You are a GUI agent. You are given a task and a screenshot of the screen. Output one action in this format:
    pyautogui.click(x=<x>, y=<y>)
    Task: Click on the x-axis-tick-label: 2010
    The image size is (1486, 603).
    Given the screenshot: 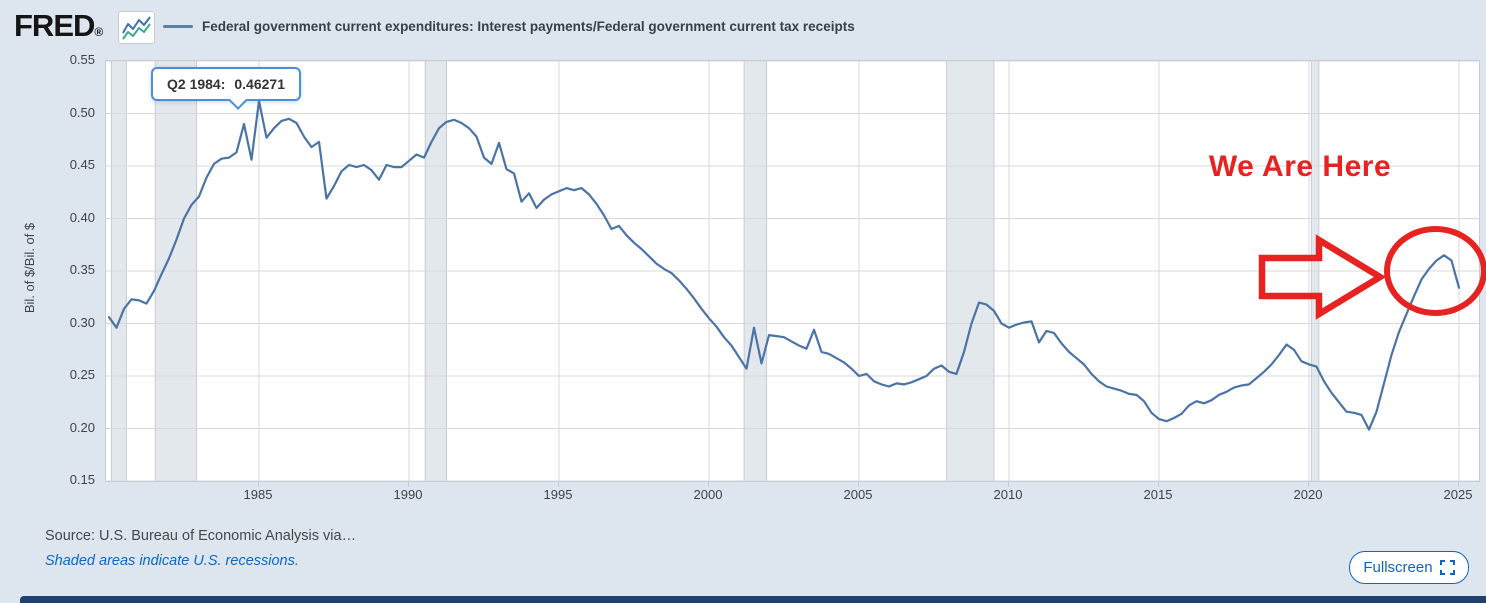 What is the action you would take?
    pyautogui.click(x=1008, y=494)
    